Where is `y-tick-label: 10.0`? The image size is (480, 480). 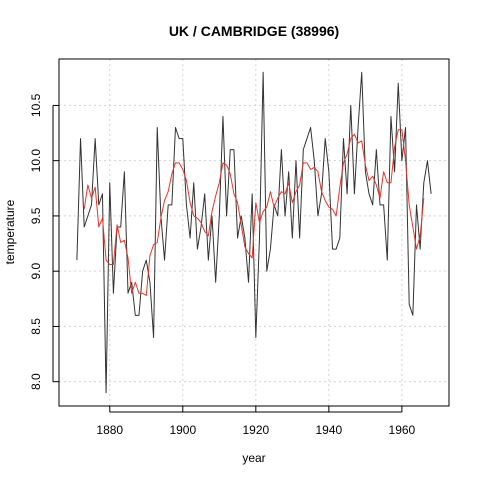
y-tick-label: 10.0 is located at coordinates (36, 161).